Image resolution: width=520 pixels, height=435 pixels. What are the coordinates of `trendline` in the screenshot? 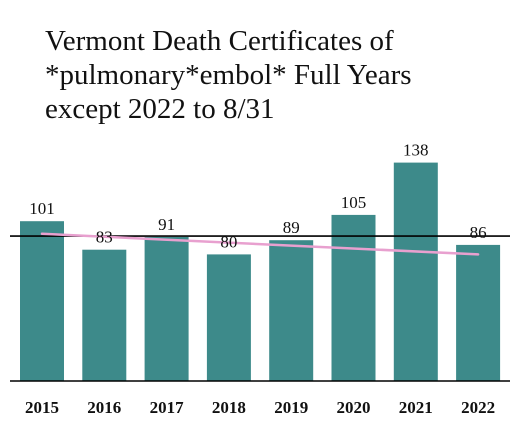 It's located at (260, 244).